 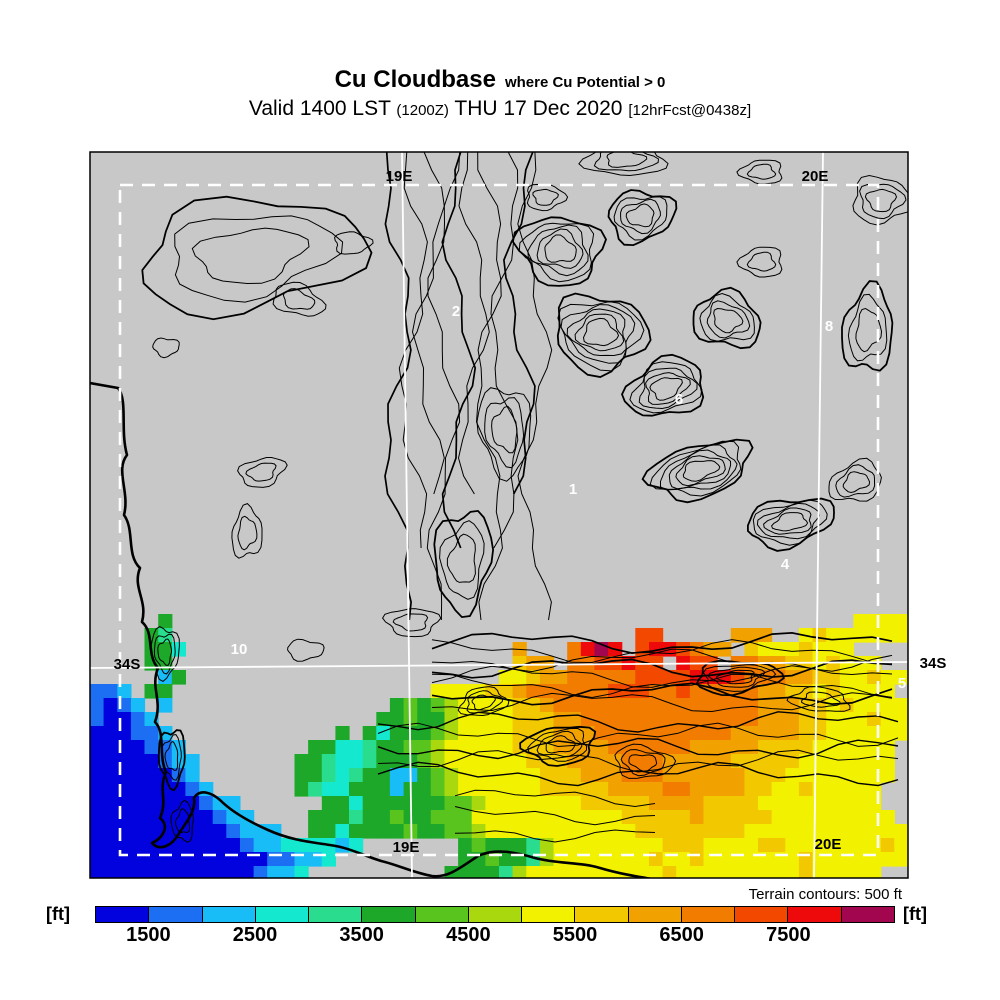 I want to click on forecast-info: [12hrFcst@0438z], so click(x=690, y=110).